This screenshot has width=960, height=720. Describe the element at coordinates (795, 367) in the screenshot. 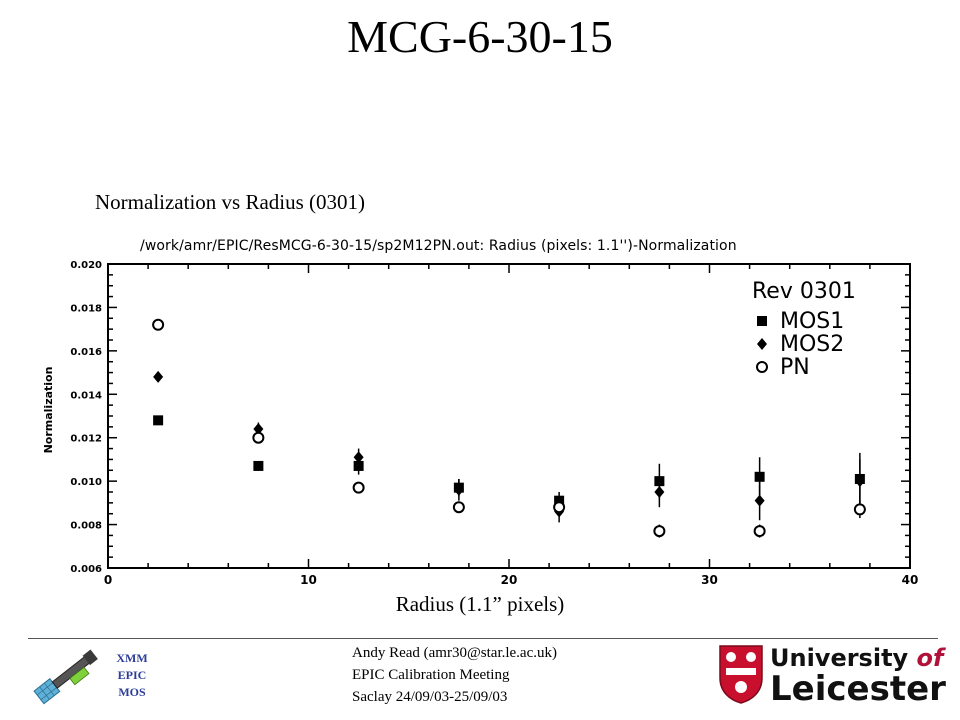

I see `legend-label-pn: PN` at that location.